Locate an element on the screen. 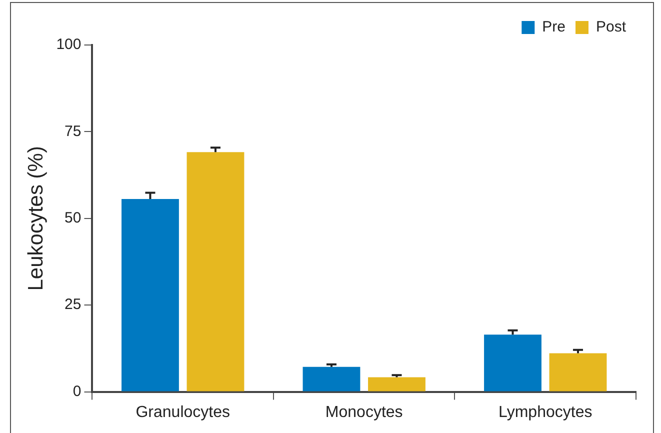 Image resolution: width=661 pixels, height=433 pixels. y-tick-label: 25 is located at coordinates (73, 305).